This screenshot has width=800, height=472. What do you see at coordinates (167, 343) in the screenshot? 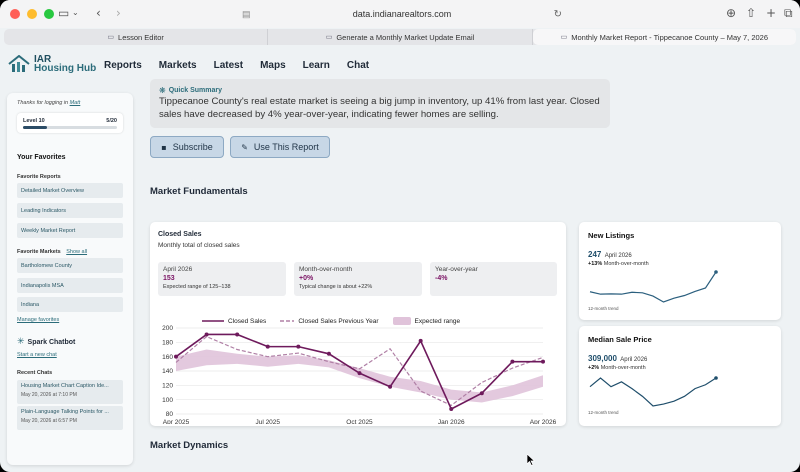
I see `y-tick-label: 180` at bounding box center [167, 343].